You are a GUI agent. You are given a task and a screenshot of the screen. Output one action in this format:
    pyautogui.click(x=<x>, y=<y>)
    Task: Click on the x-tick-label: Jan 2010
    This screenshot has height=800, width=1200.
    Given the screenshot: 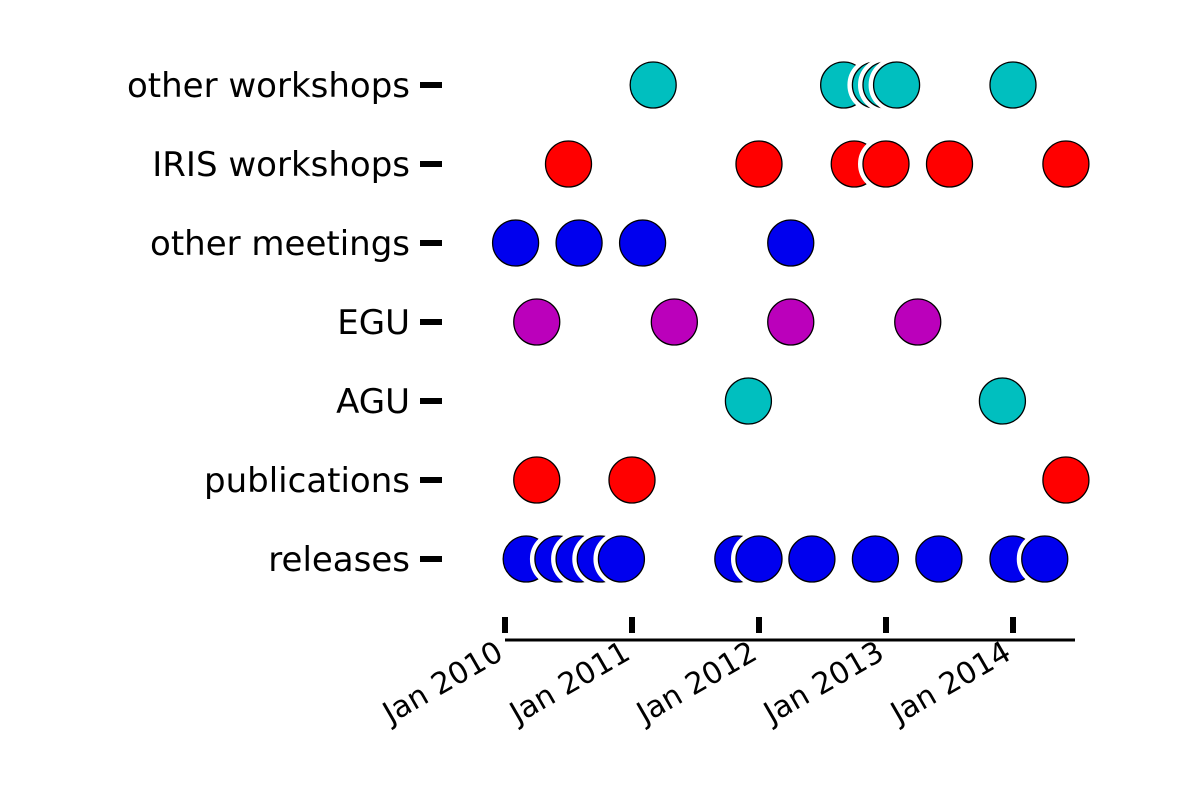 What is the action you would take?
    pyautogui.click(x=442, y=683)
    